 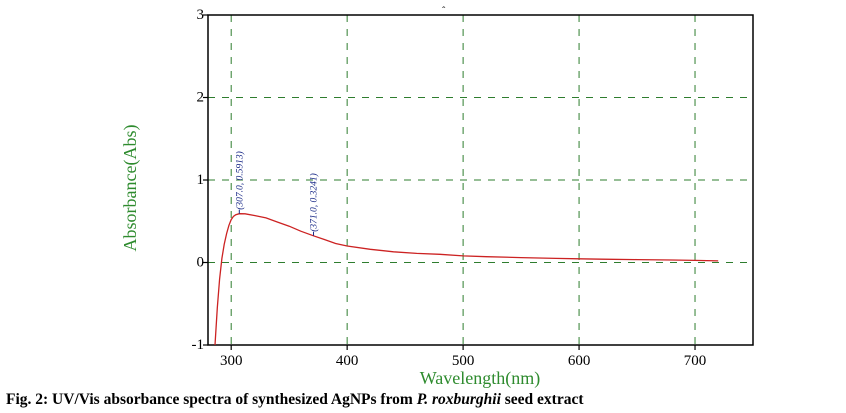 What do you see at coordinates (198, 345) in the screenshot?
I see `y-tick-label--1: -1` at bounding box center [198, 345].